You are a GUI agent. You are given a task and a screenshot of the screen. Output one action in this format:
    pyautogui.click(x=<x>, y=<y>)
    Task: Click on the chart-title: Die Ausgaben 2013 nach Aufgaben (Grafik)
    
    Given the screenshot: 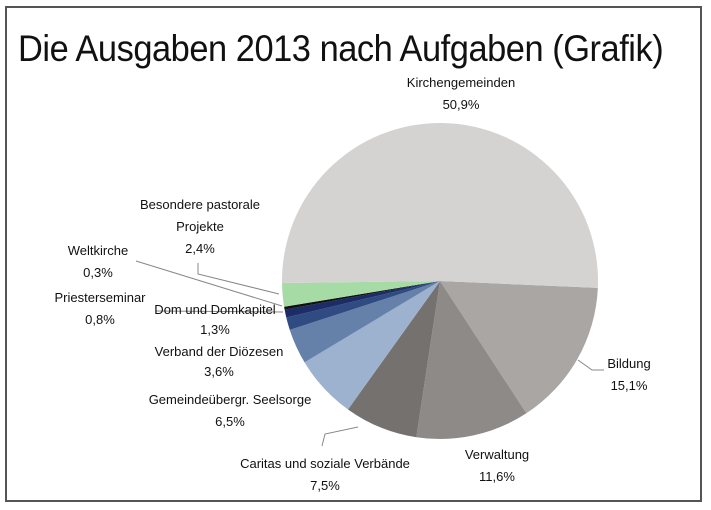 What is the action you would take?
    pyautogui.click(x=341, y=48)
    